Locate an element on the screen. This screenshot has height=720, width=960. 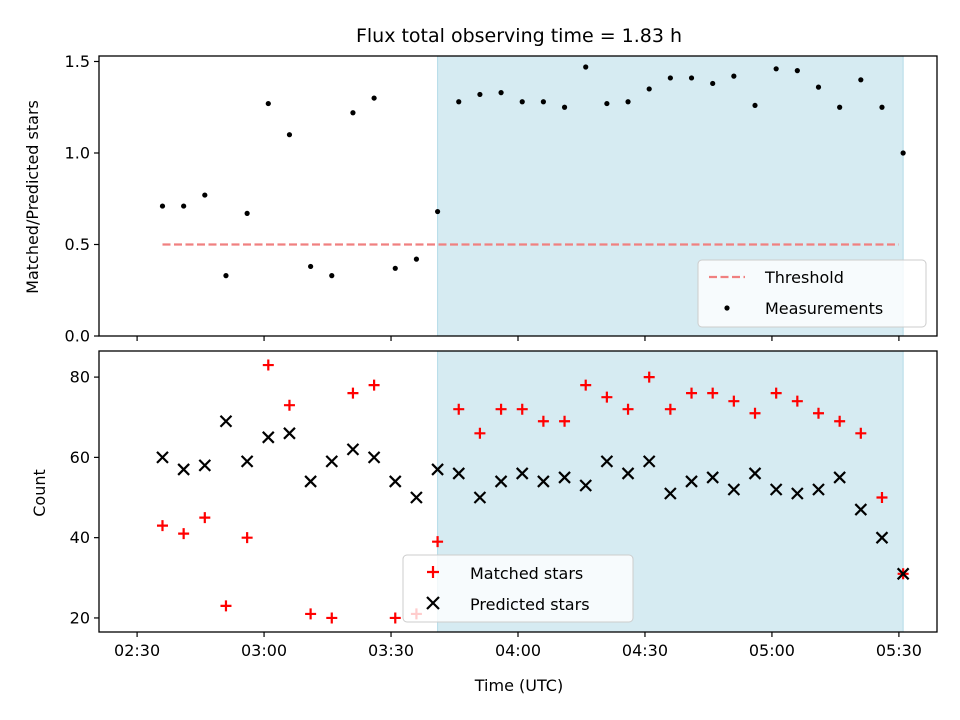
x-tick-label: 04:00 is located at coordinates (518, 650).